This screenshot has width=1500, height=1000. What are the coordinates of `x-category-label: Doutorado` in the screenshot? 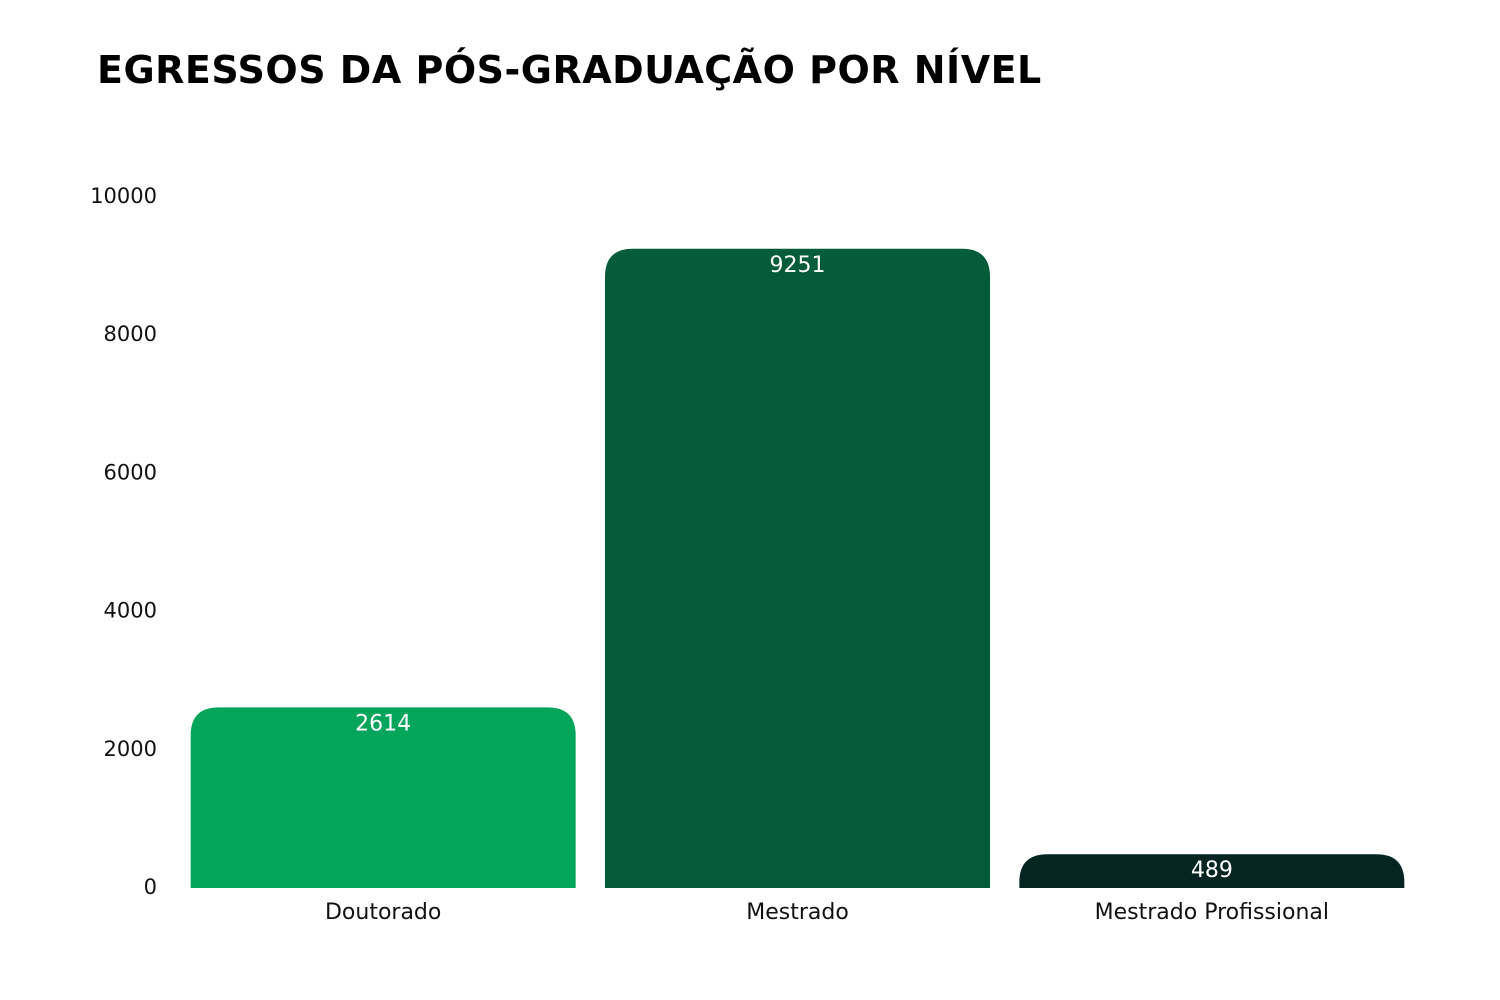 It's located at (383, 912).